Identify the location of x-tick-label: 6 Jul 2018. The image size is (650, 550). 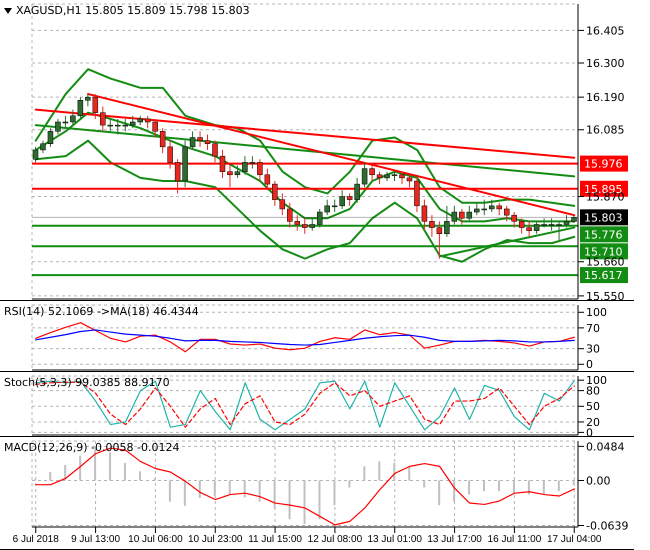
(36, 540).